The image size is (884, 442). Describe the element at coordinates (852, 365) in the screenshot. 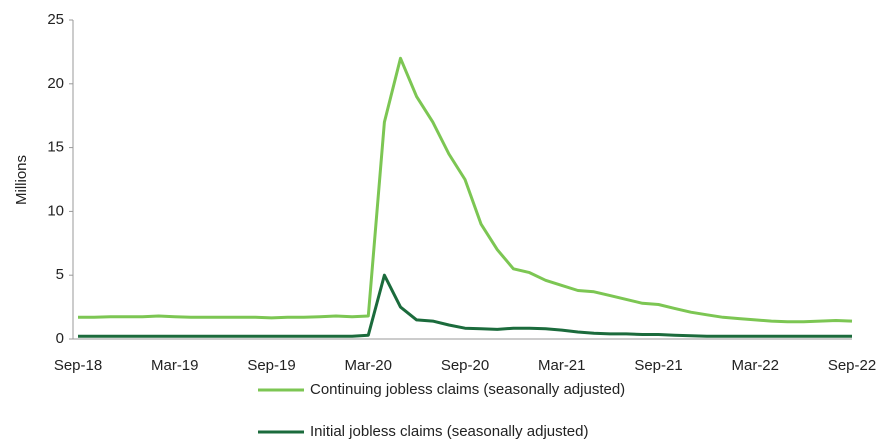

I see `x-tick-label: Sep-22` at that location.